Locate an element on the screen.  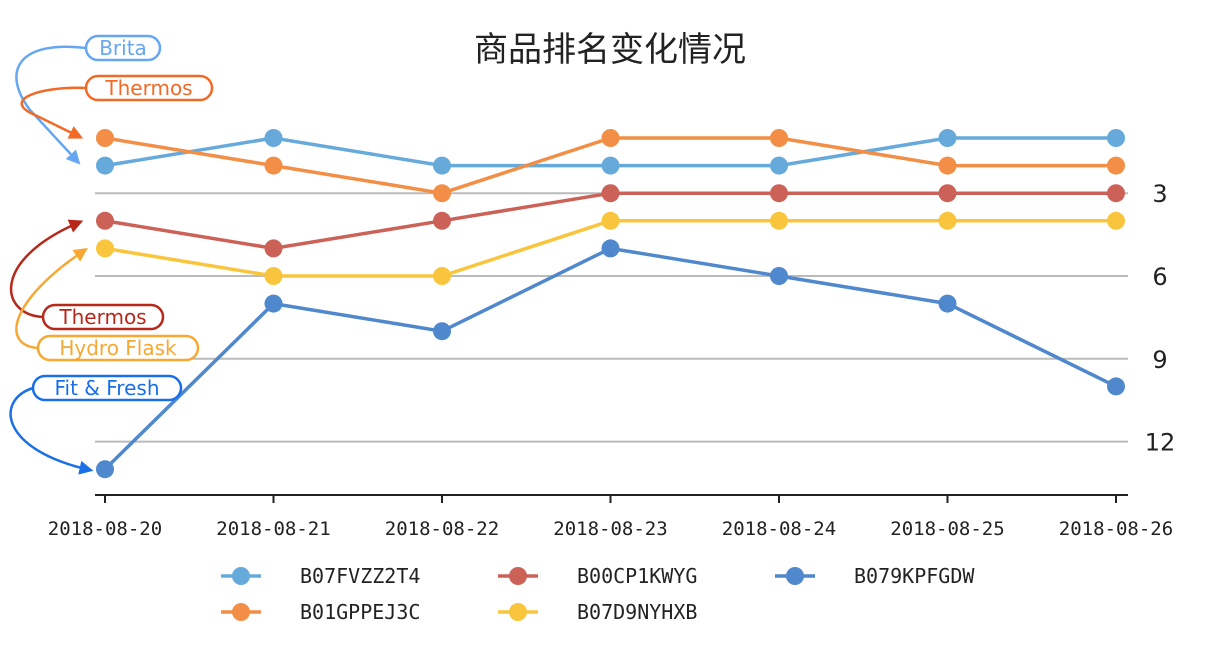
x-tick-label: 2018-08-22 is located at coordinates (442, 529).